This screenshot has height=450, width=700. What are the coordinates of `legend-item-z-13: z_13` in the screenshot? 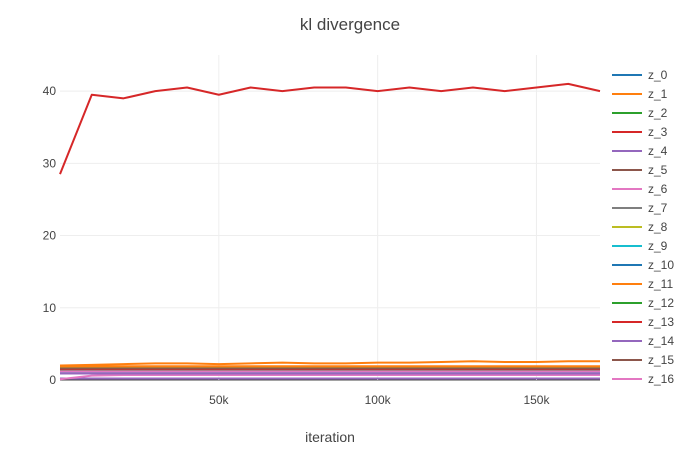 It's located at (643, 322).